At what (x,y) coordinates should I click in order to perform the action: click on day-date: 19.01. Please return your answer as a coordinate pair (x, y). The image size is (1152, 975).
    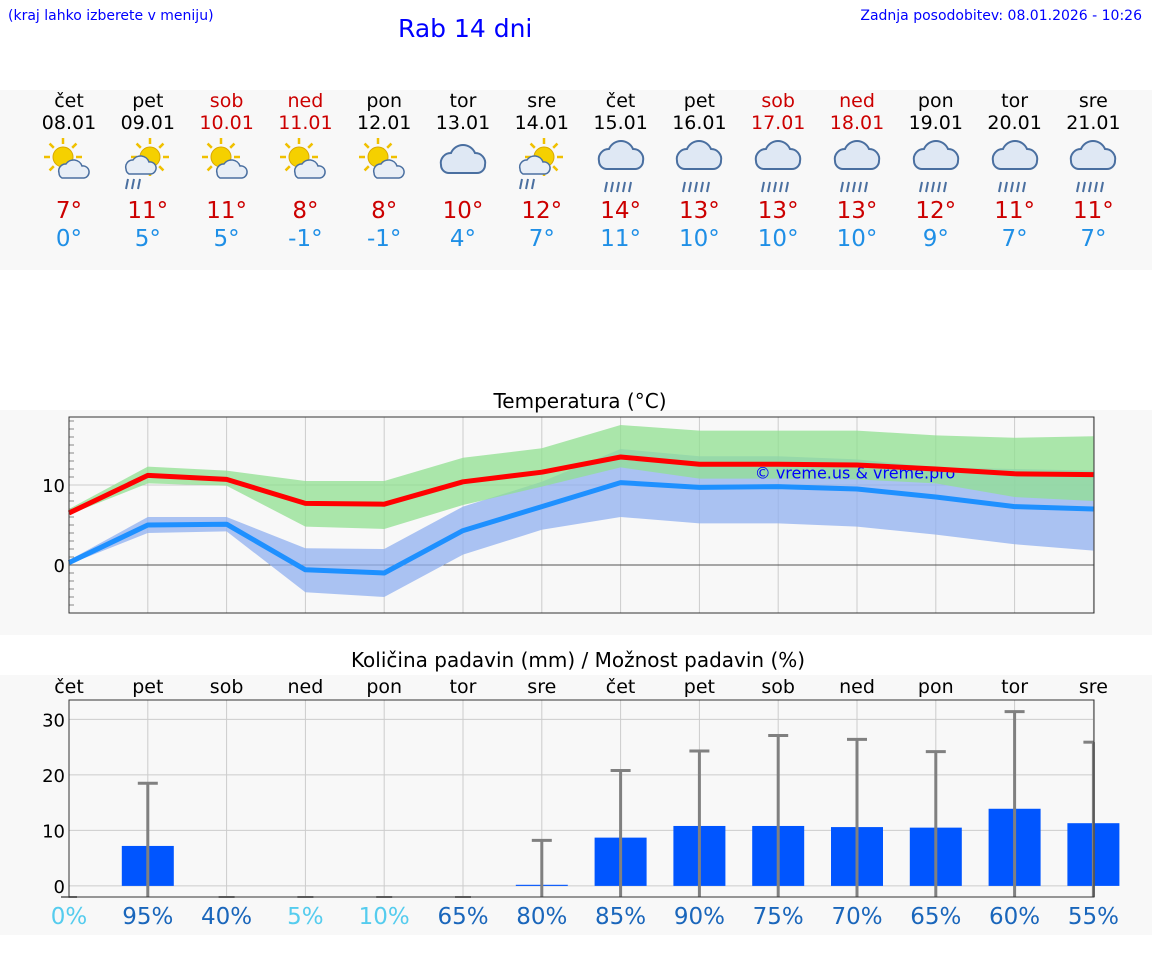
    Looking at the image, I should click on (935, 123).